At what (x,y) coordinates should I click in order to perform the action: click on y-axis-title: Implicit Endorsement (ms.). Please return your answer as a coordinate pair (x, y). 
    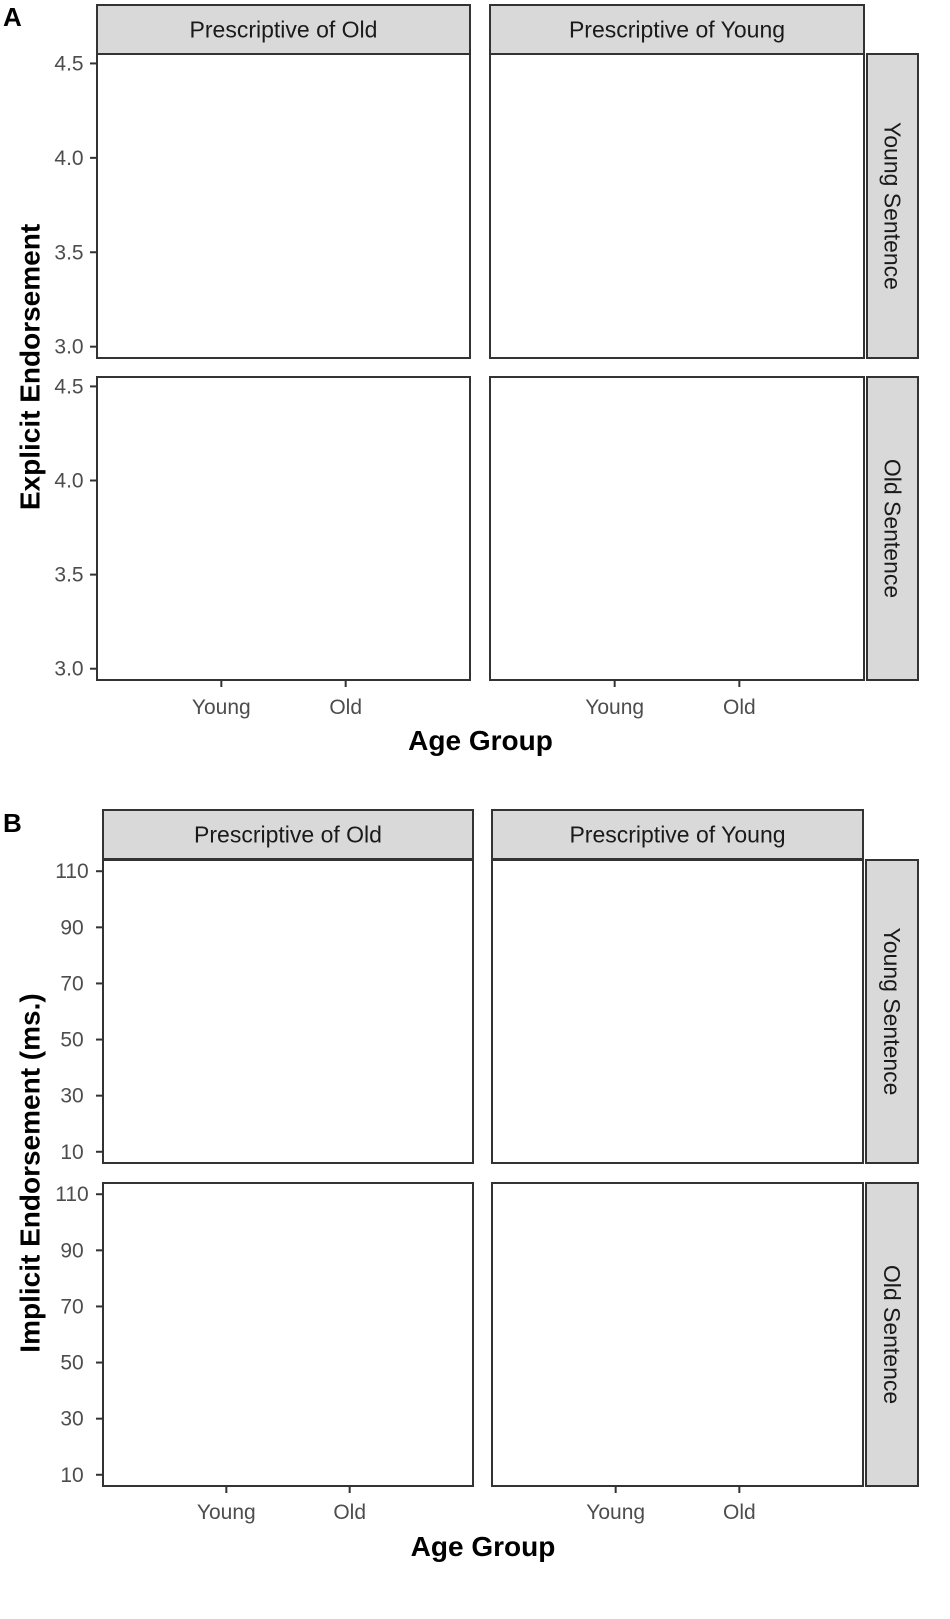
    Looking at the image, I should click on (30, 1172).